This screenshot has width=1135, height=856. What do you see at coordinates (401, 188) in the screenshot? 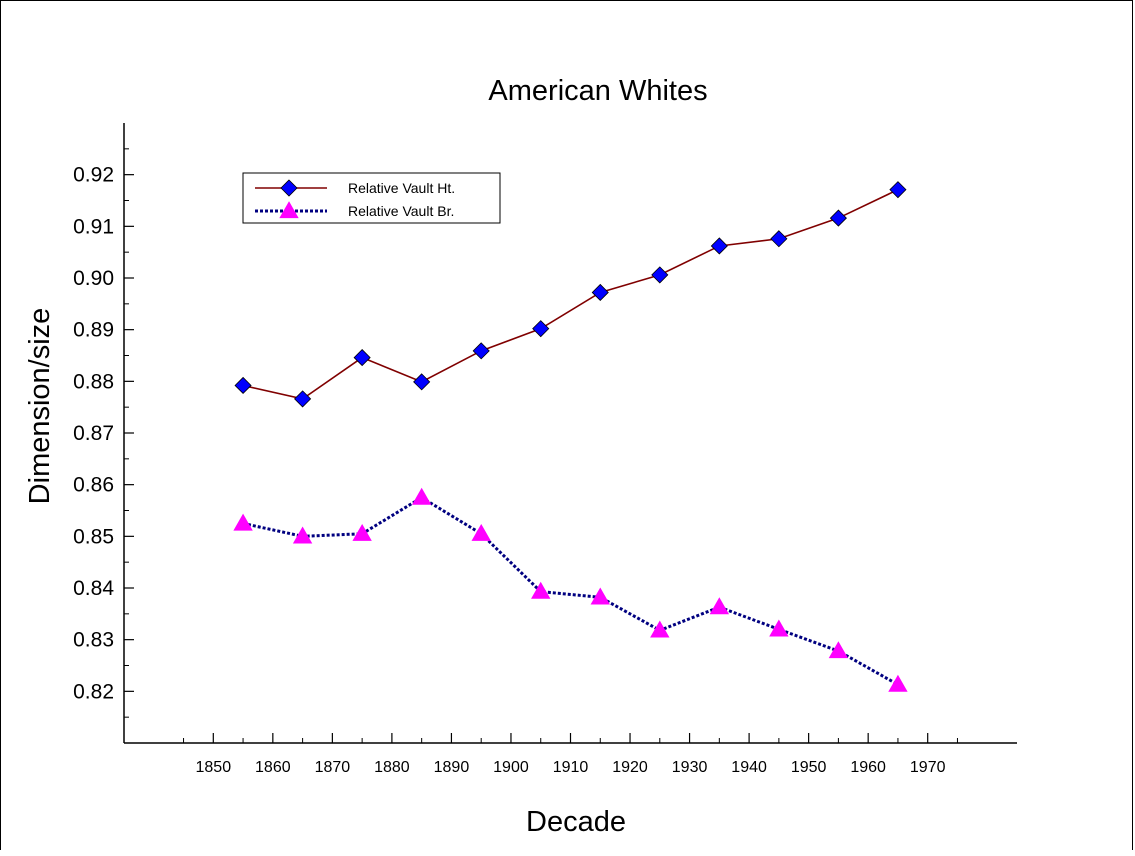
I see `legend-label-0: Relative Vault Ht.` at bounding box center [401, 188].